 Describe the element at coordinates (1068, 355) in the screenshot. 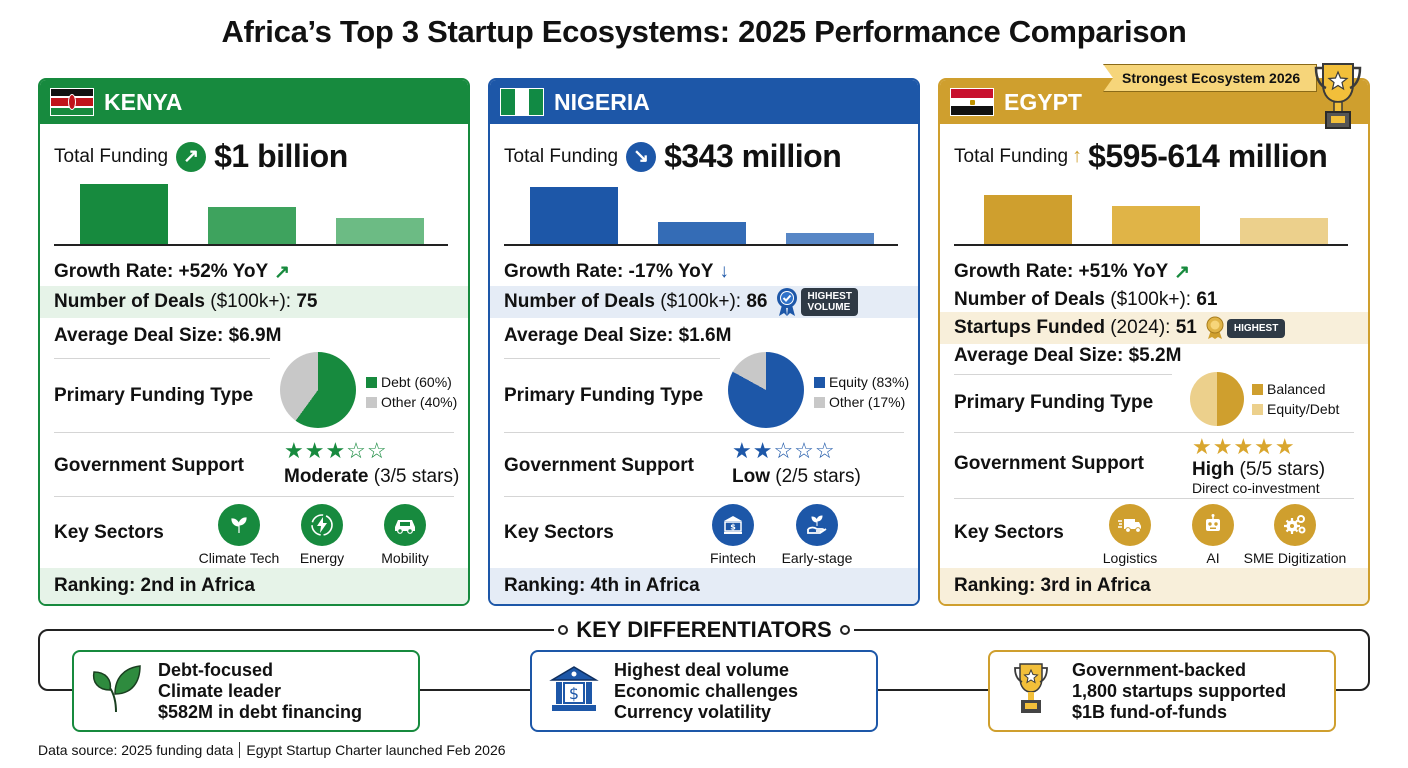

I see `average-deal-size: Average Deal Size: $5.2M` at that location.